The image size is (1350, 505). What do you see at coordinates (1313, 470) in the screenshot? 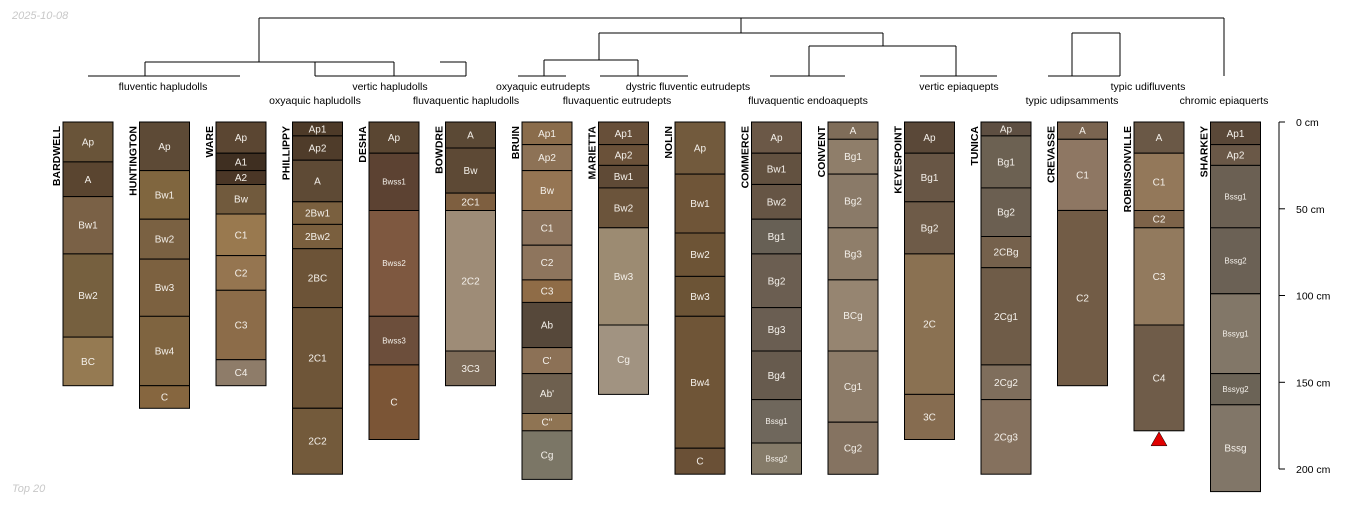
I see `depth-tick-label: 200 cm` at bounding box center [1313, 470].